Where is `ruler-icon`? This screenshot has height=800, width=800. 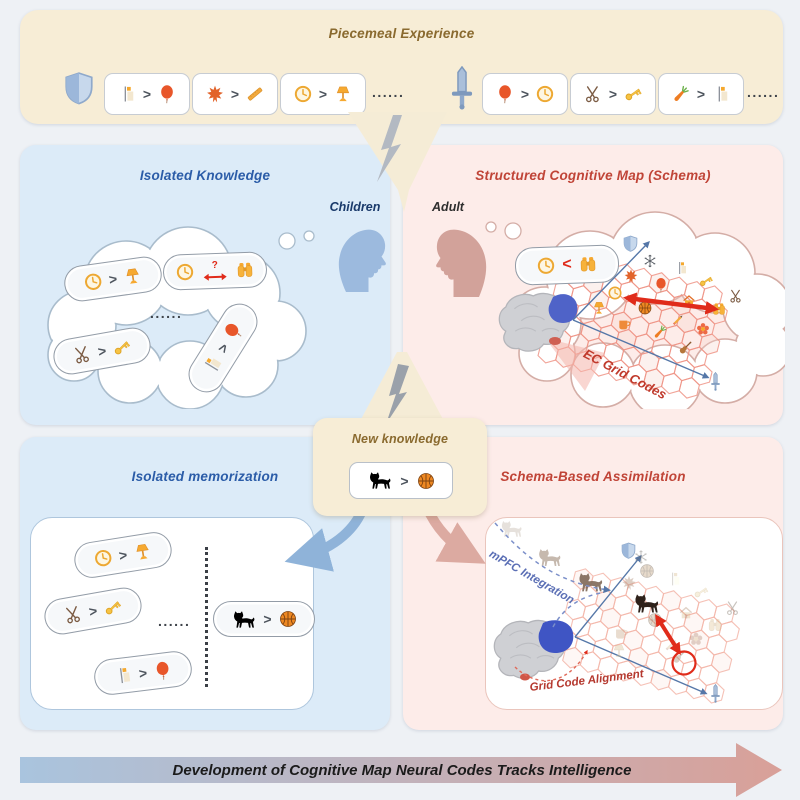
ruler-icon is located at coordinates (255, 94).